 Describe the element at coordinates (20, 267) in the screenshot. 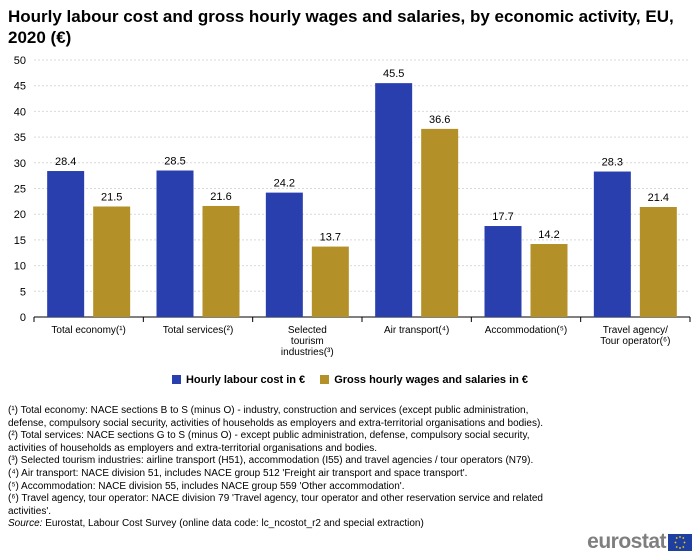

I see `y-tick-label: 10` at that location.